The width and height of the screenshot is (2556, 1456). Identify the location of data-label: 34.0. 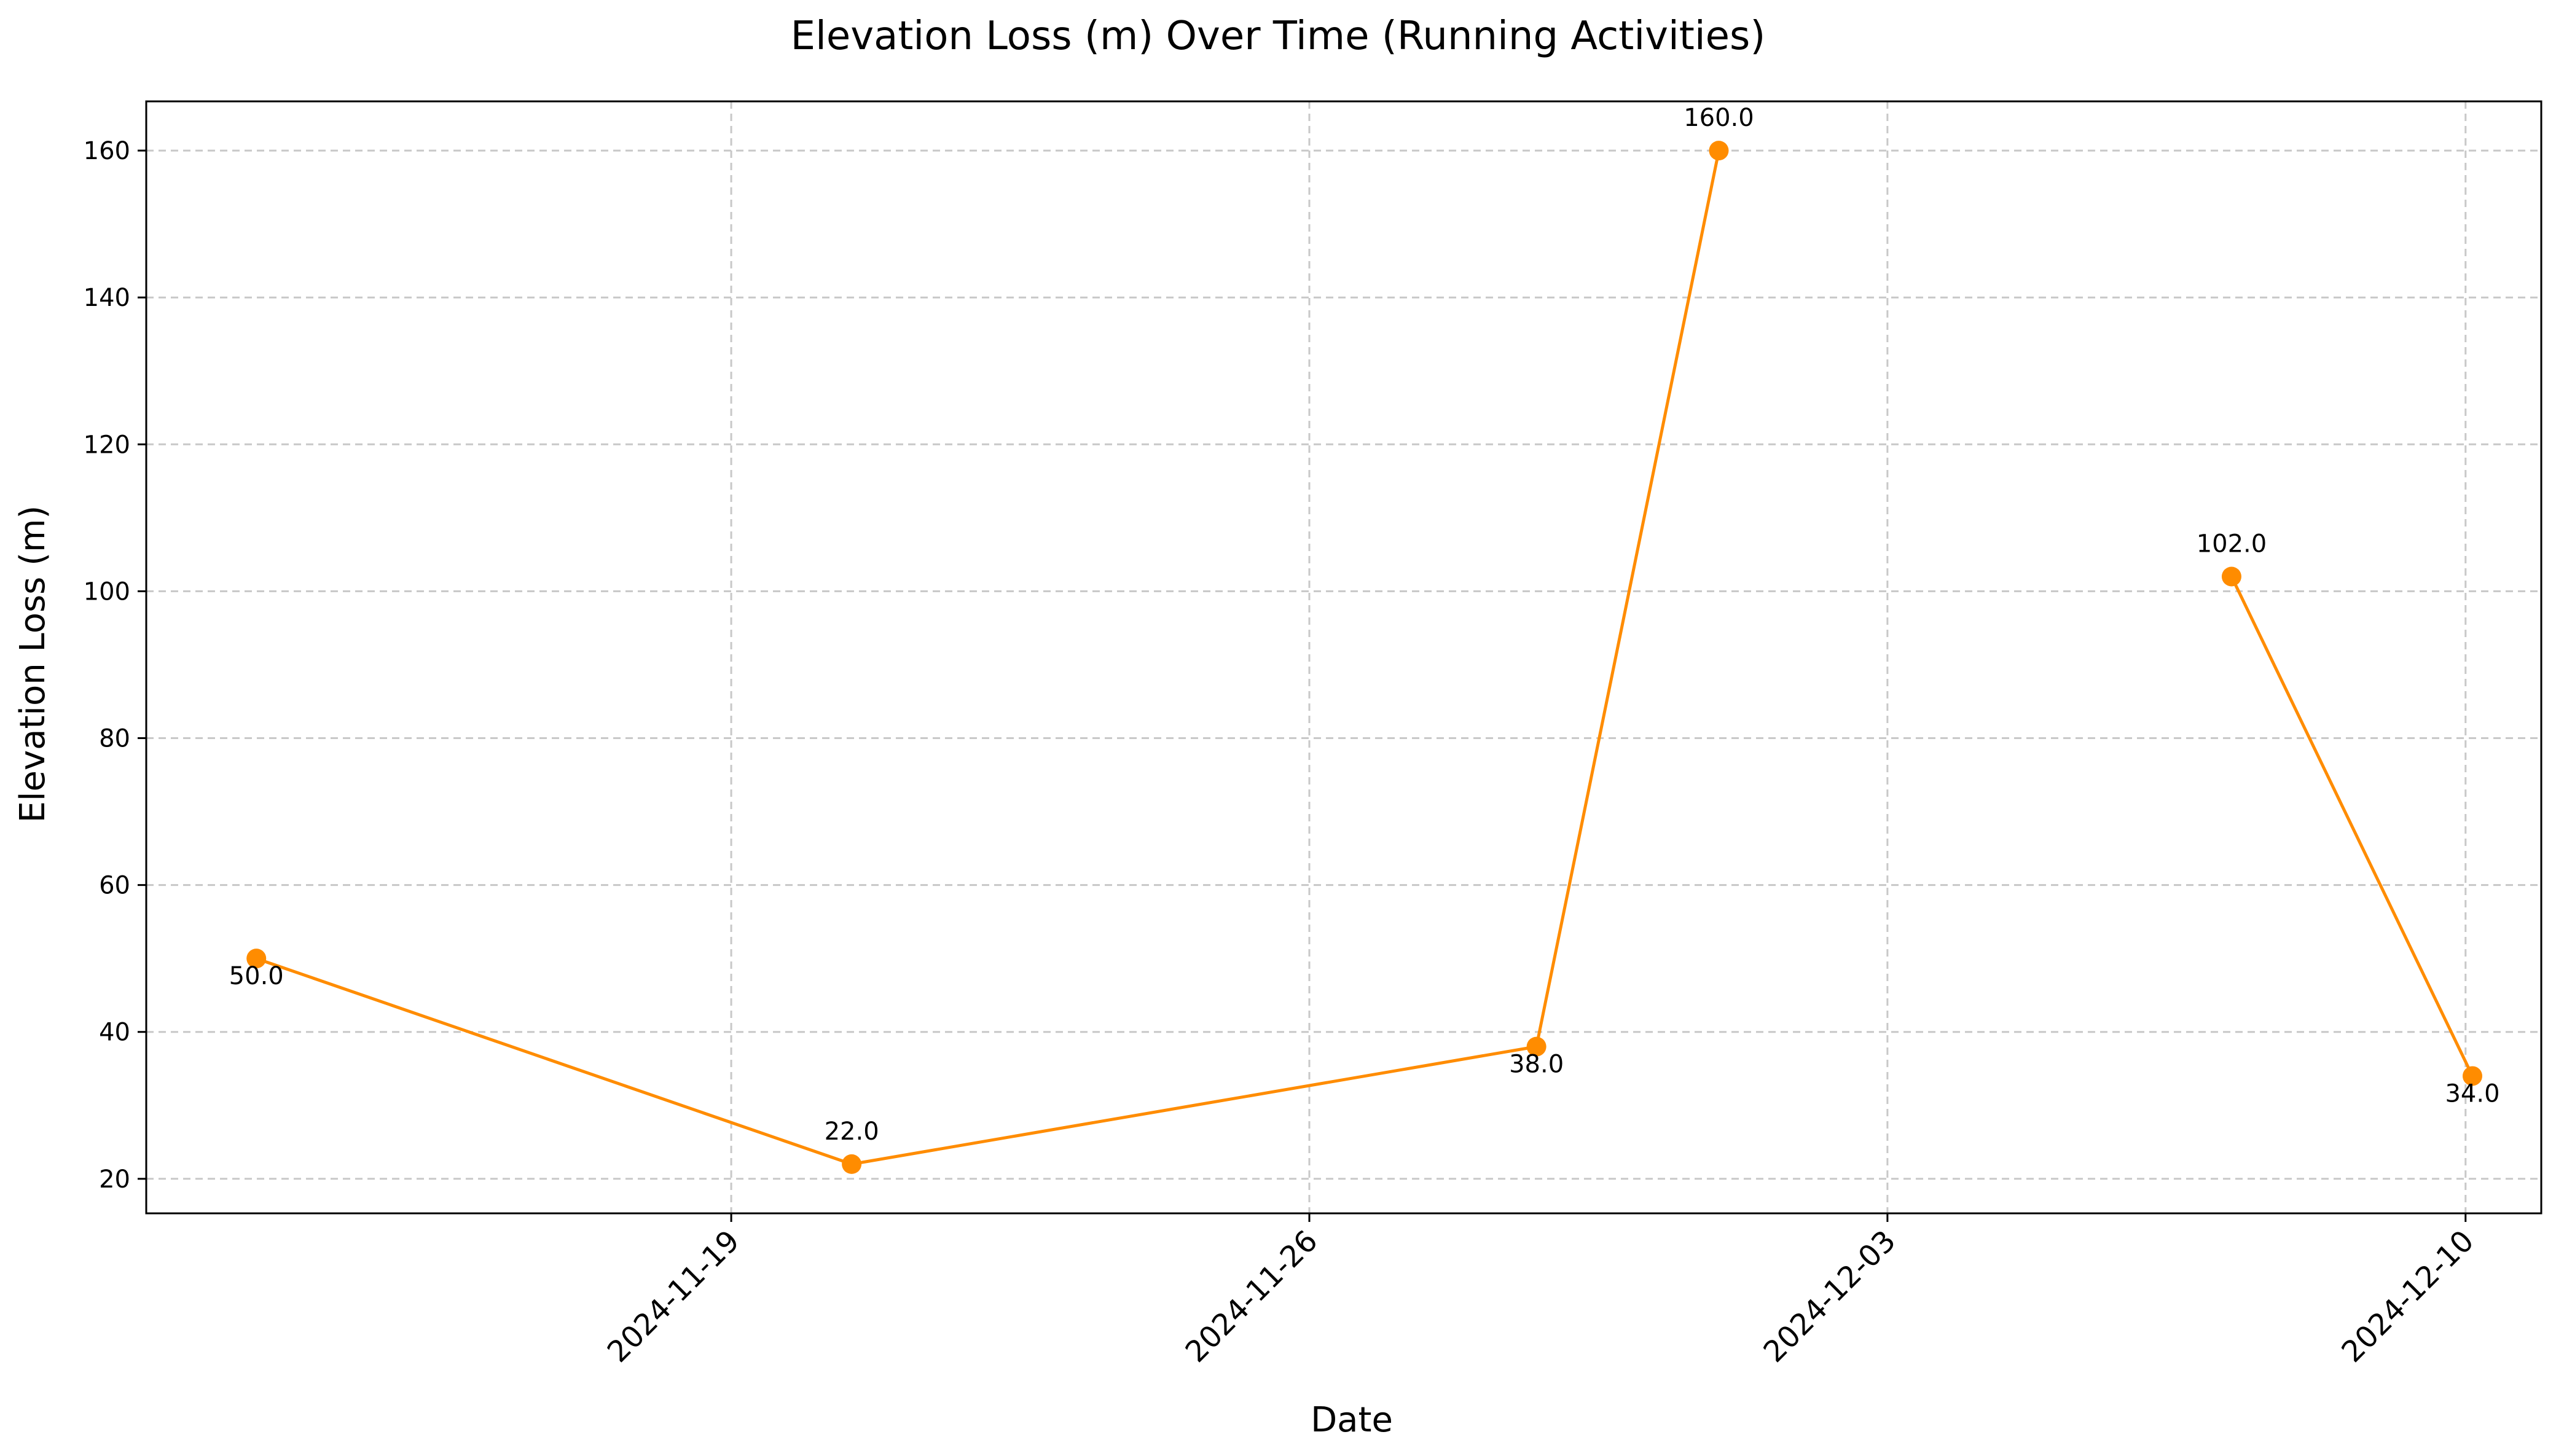
(2472, 1093).